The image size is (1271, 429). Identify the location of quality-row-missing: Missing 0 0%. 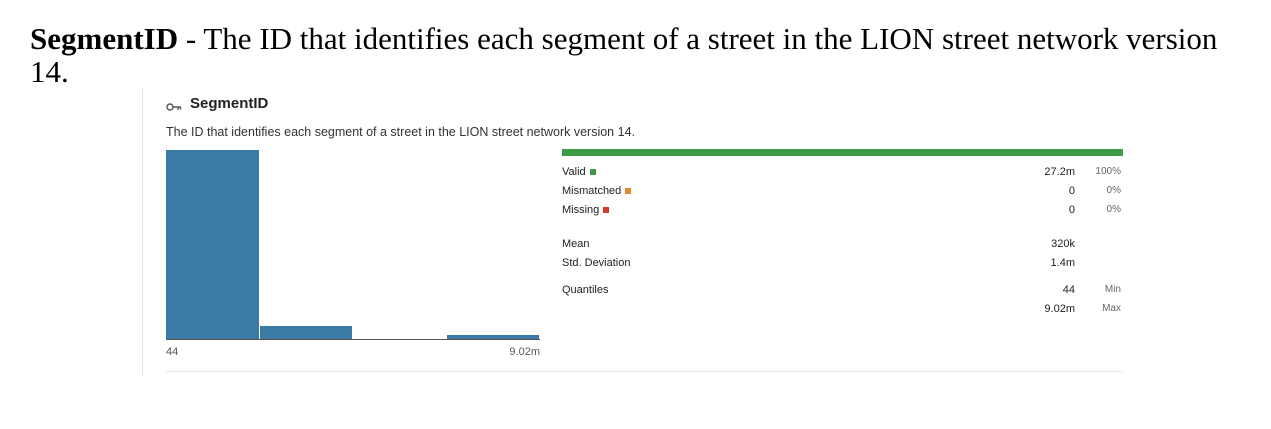
(842, 211).